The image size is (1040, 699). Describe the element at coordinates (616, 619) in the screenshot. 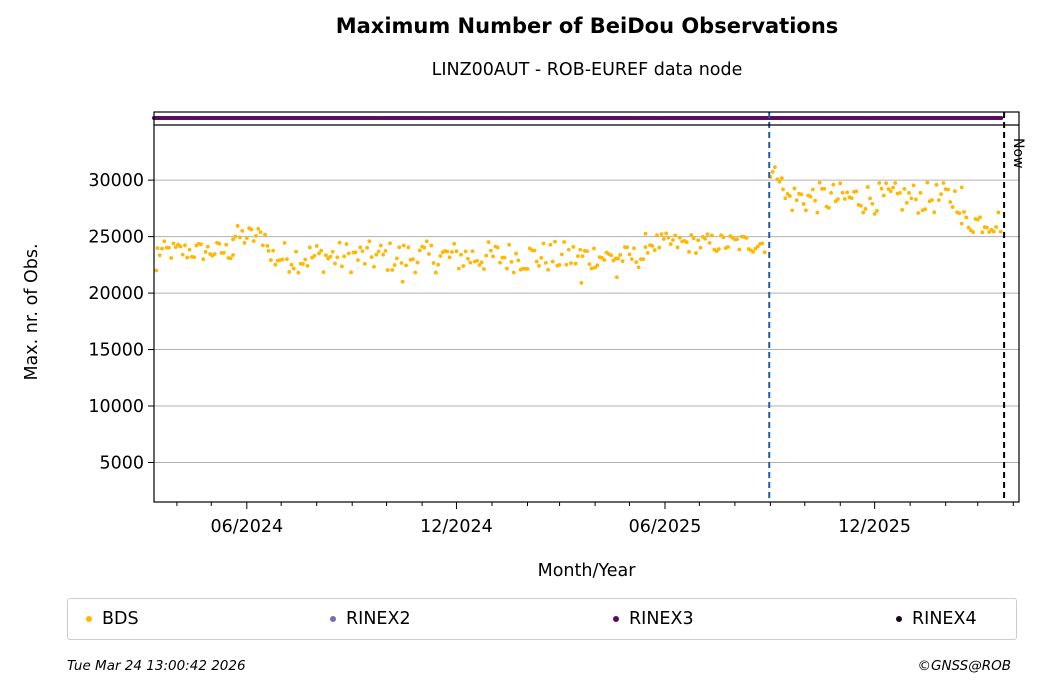

I see `legend-marker-rinex3` at that location.